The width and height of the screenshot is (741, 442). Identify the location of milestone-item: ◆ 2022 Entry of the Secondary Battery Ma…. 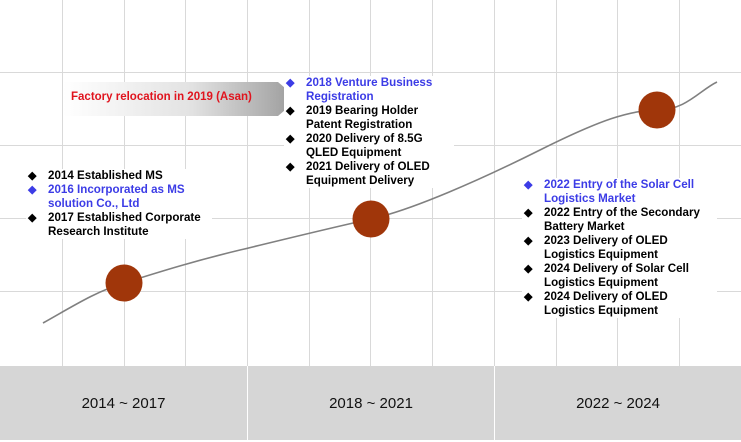
(612, 219).